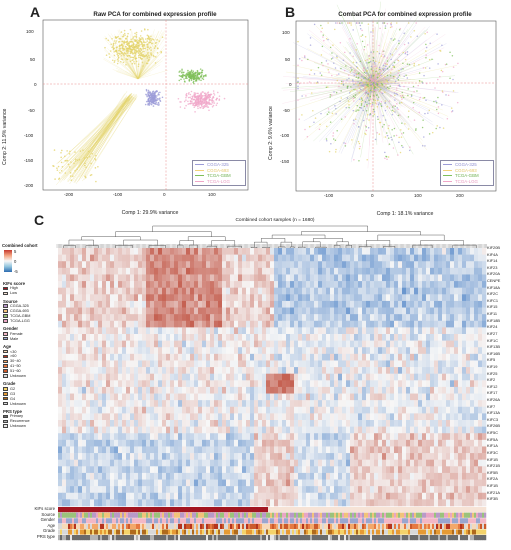 This screenshot has width=511, height=550. Describe the element at coordinates (218, 165) in the screenshot. I see `legend-label: CGGA-325` at that location.